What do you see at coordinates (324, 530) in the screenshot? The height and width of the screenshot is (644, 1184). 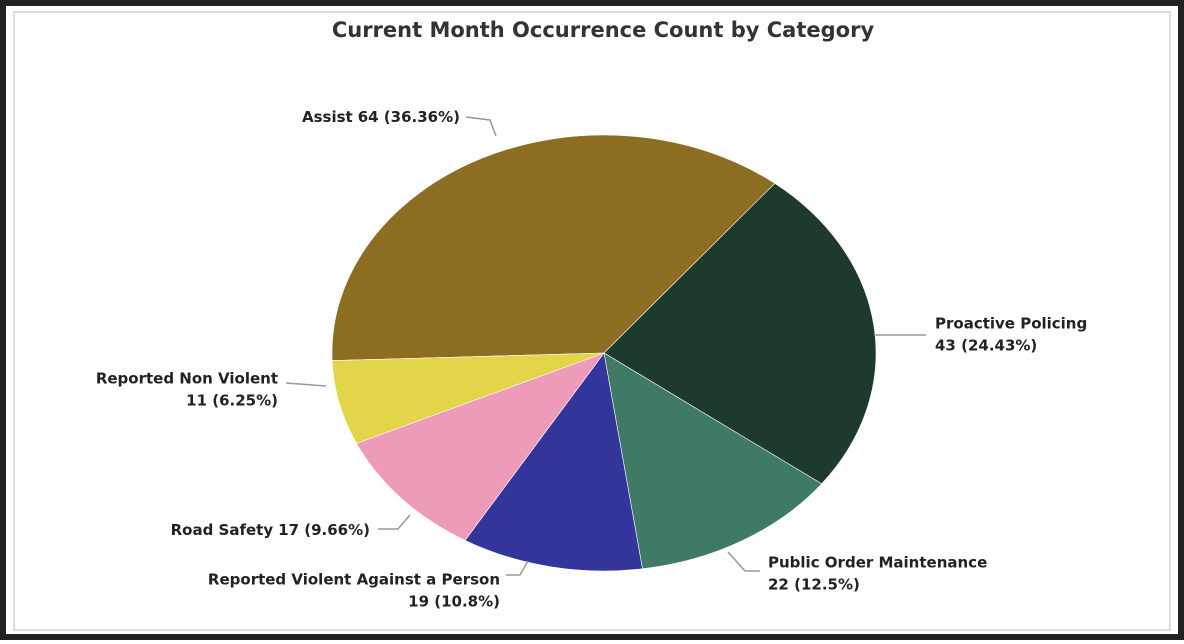 I see `slice-label-value: 17 (9.66%)` at bounding box center [324, 530].